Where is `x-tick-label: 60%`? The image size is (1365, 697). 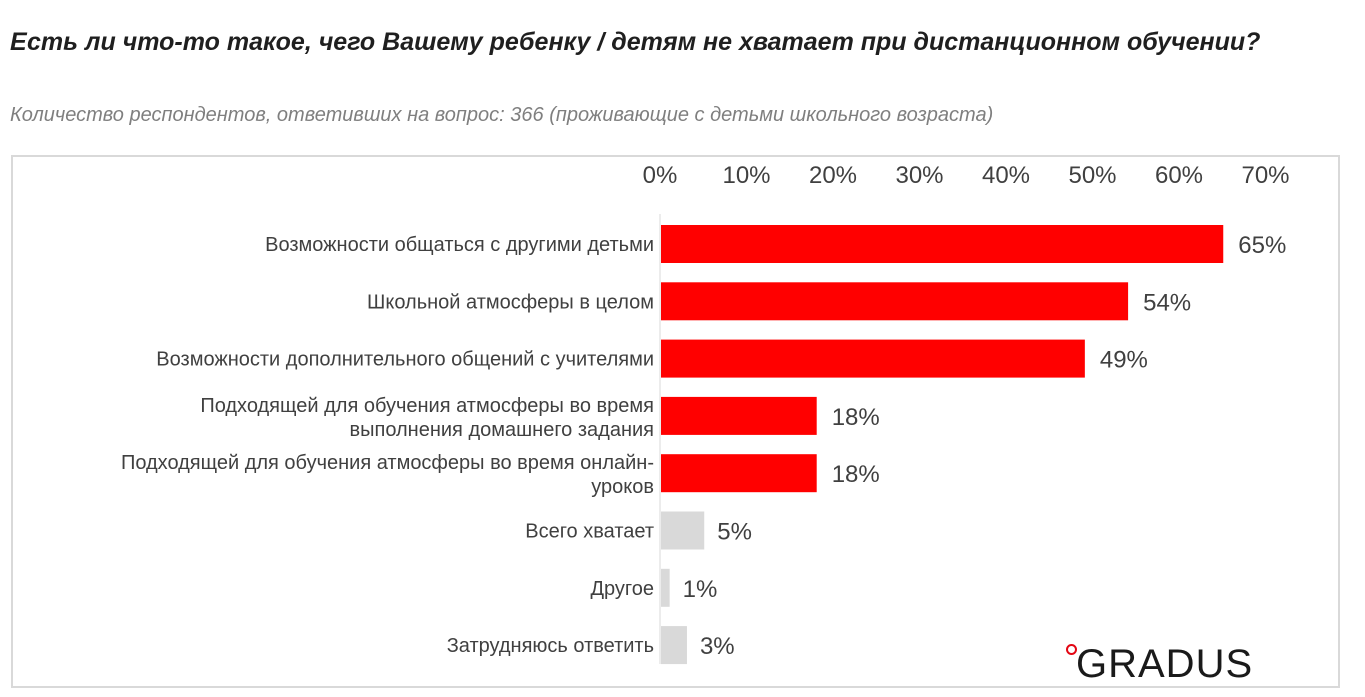
x-tick-label: 60% is located at coordinates (1179, 175).